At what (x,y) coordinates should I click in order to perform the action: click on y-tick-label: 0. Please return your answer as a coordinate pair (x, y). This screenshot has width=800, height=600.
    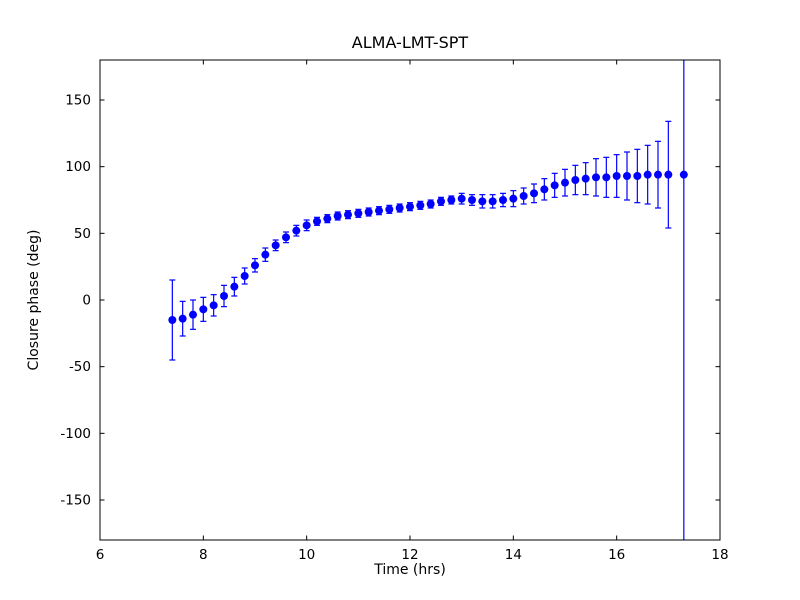
    Looking at the image, I should click on (86, 301).